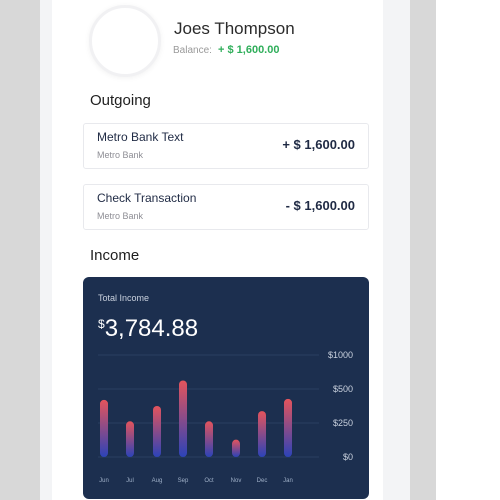  I want to click on x-tick-label: Jul, so click(130, 481).